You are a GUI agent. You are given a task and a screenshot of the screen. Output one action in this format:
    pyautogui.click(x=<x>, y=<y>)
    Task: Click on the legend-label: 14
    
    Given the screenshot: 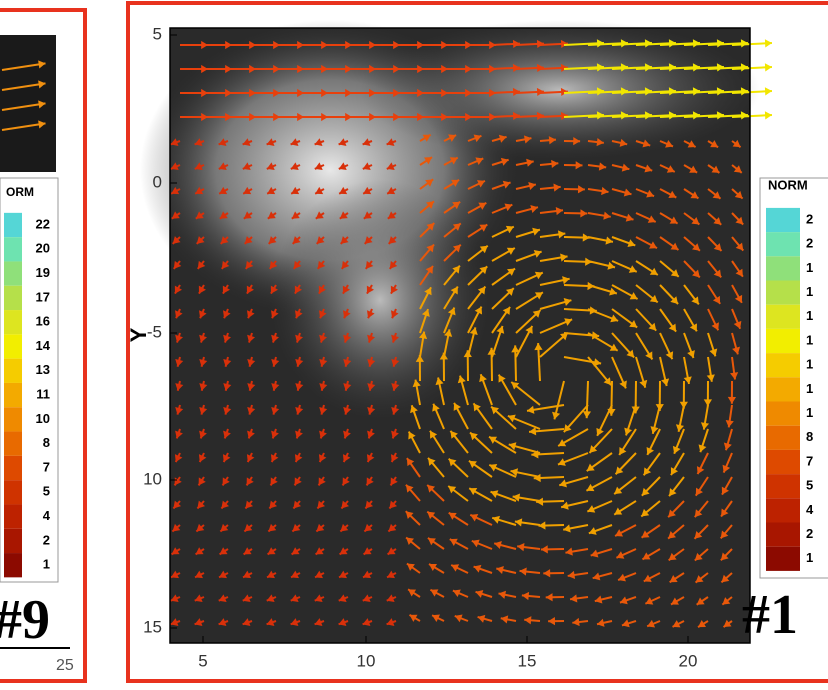 What is the action you would take?
    pyautogui.click(x=43, y=345)
    